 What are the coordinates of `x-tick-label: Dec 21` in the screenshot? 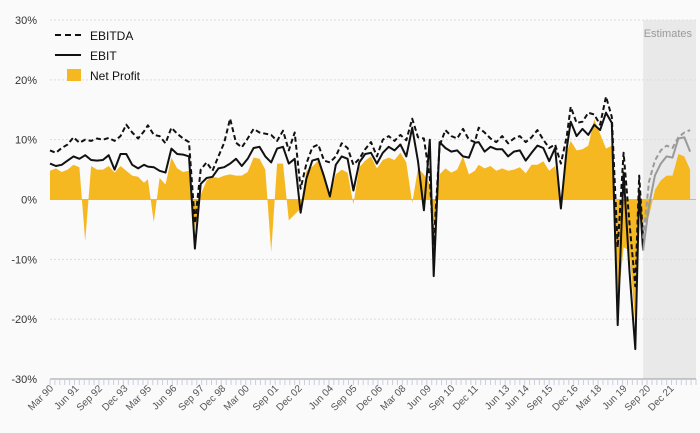 It's located at (661, 398).